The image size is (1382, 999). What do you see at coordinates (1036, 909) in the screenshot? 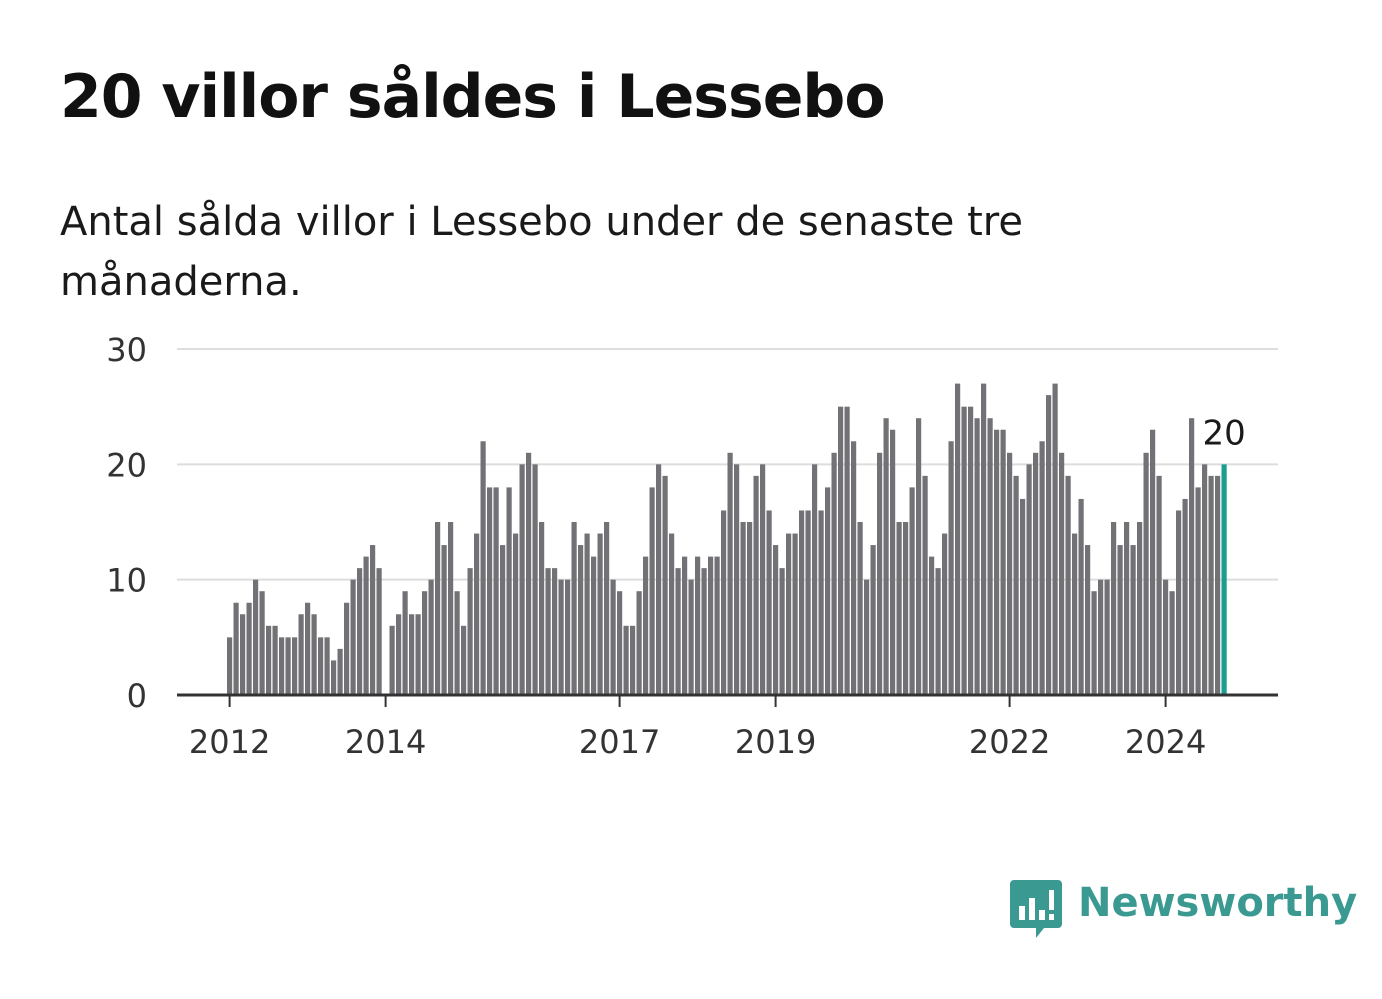
I see `newsworthy-logo-icon` at bounding box center [1036, 909].